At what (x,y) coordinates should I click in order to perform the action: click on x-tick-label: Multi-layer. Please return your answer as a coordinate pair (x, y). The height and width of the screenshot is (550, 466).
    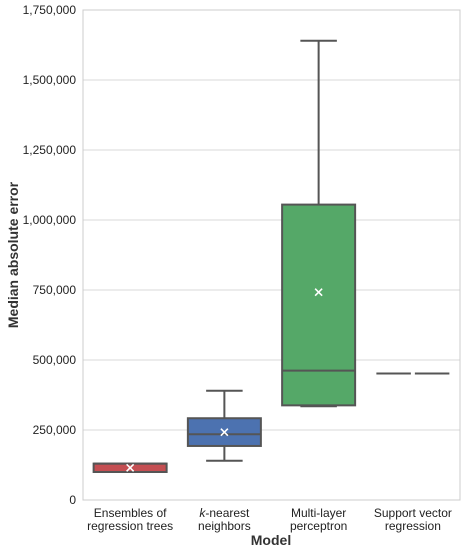
    Looking at the image, I should click on (318, 513).